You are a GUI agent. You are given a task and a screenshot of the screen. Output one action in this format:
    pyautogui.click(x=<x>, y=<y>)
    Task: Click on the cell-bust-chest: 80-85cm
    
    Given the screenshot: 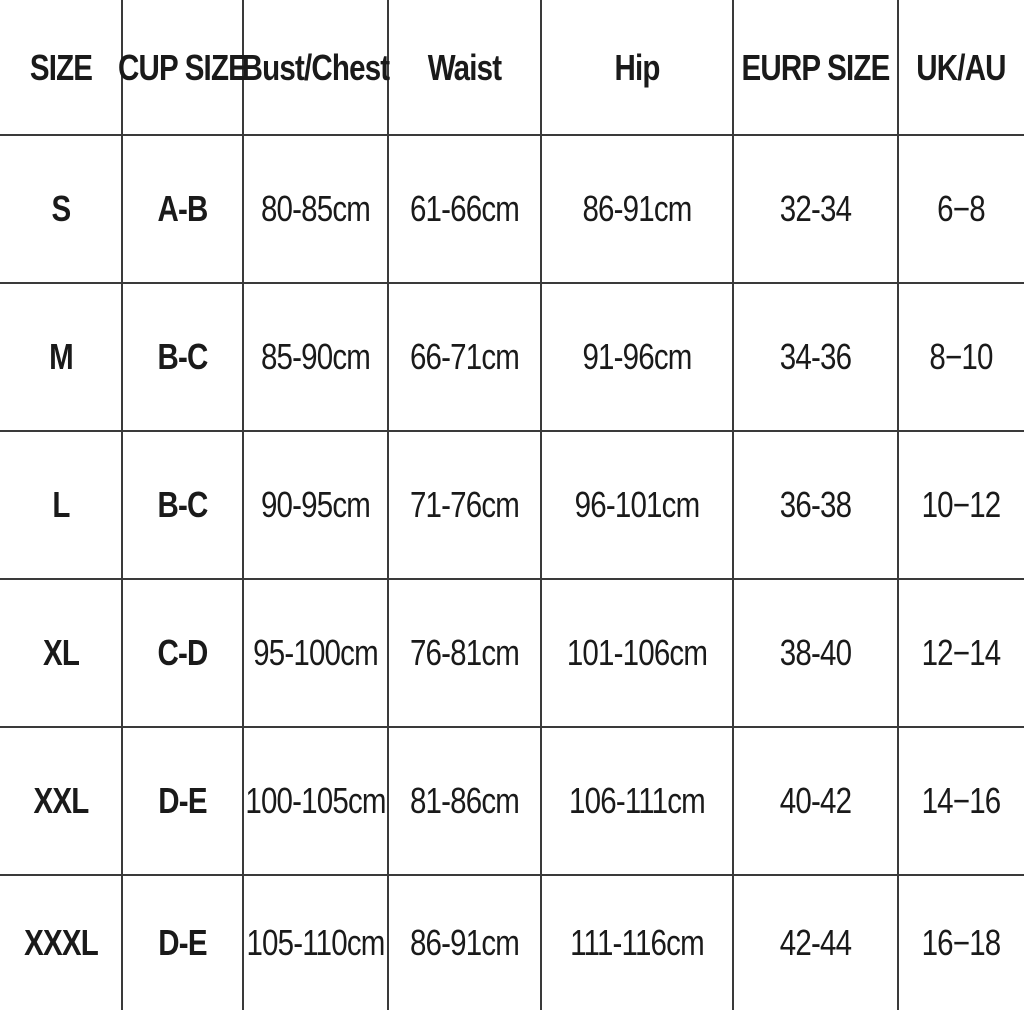 What is the action you would take?
    pyautogui.click(x=315, y=208)
    